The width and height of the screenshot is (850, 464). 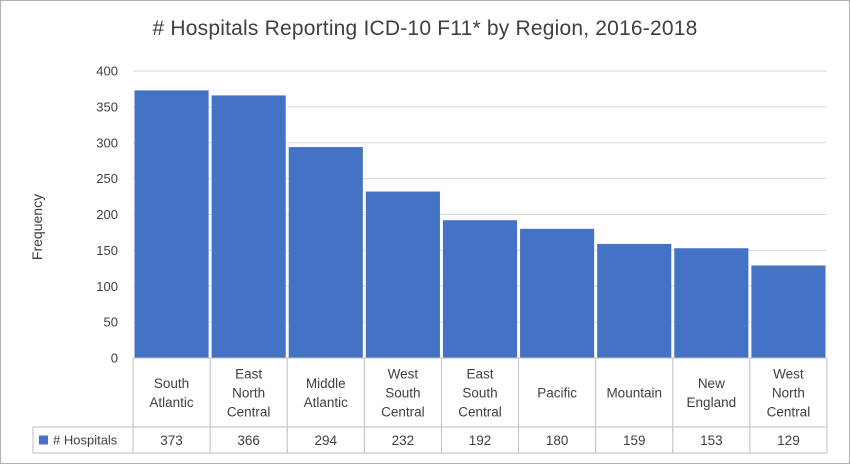 I want to click on category-label-line: Mountain, so click(x=634, y=393).